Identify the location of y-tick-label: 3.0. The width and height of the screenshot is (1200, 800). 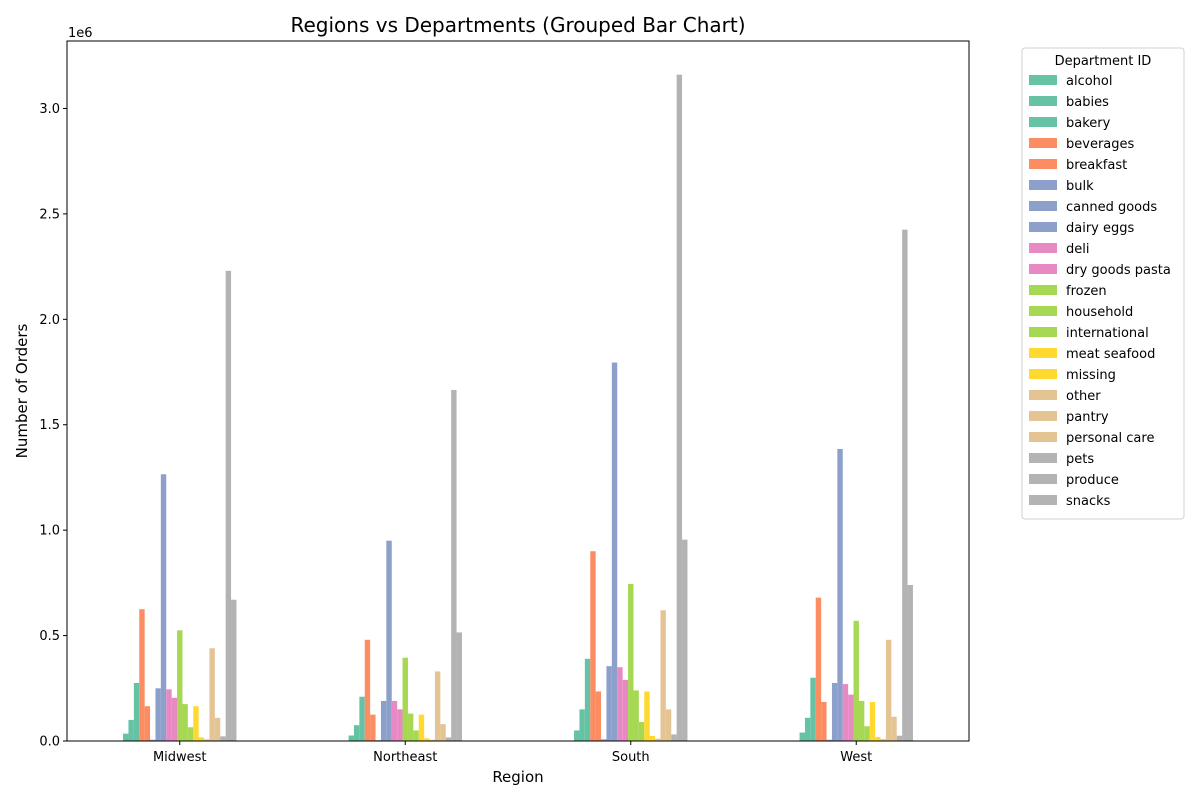
(49, 109).